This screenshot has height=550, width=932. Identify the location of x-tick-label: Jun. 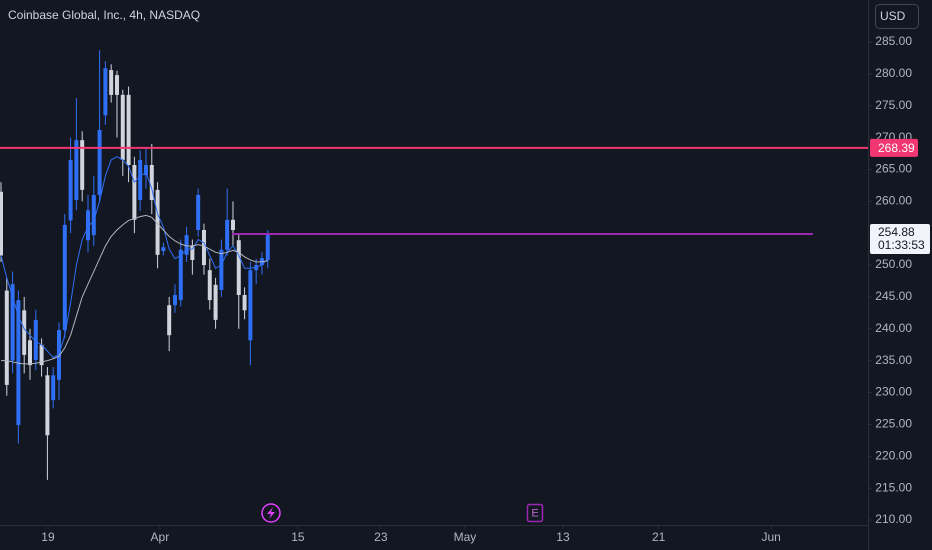
(770, 537).